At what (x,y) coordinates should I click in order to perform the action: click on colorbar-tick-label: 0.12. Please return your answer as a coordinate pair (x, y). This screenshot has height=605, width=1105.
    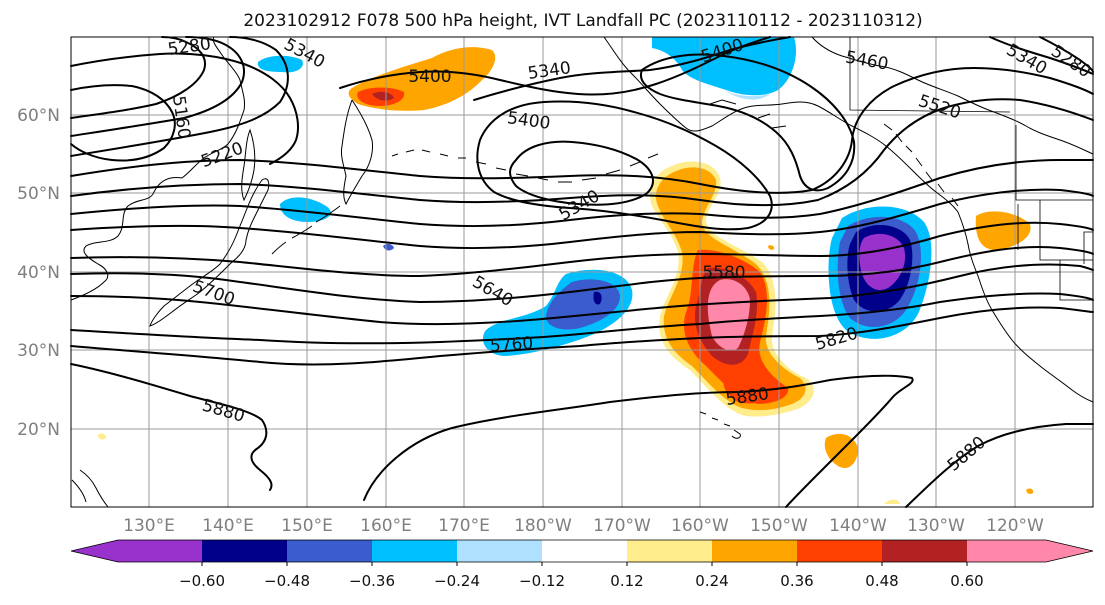
    Looking at the image, I should click on (626, 581).